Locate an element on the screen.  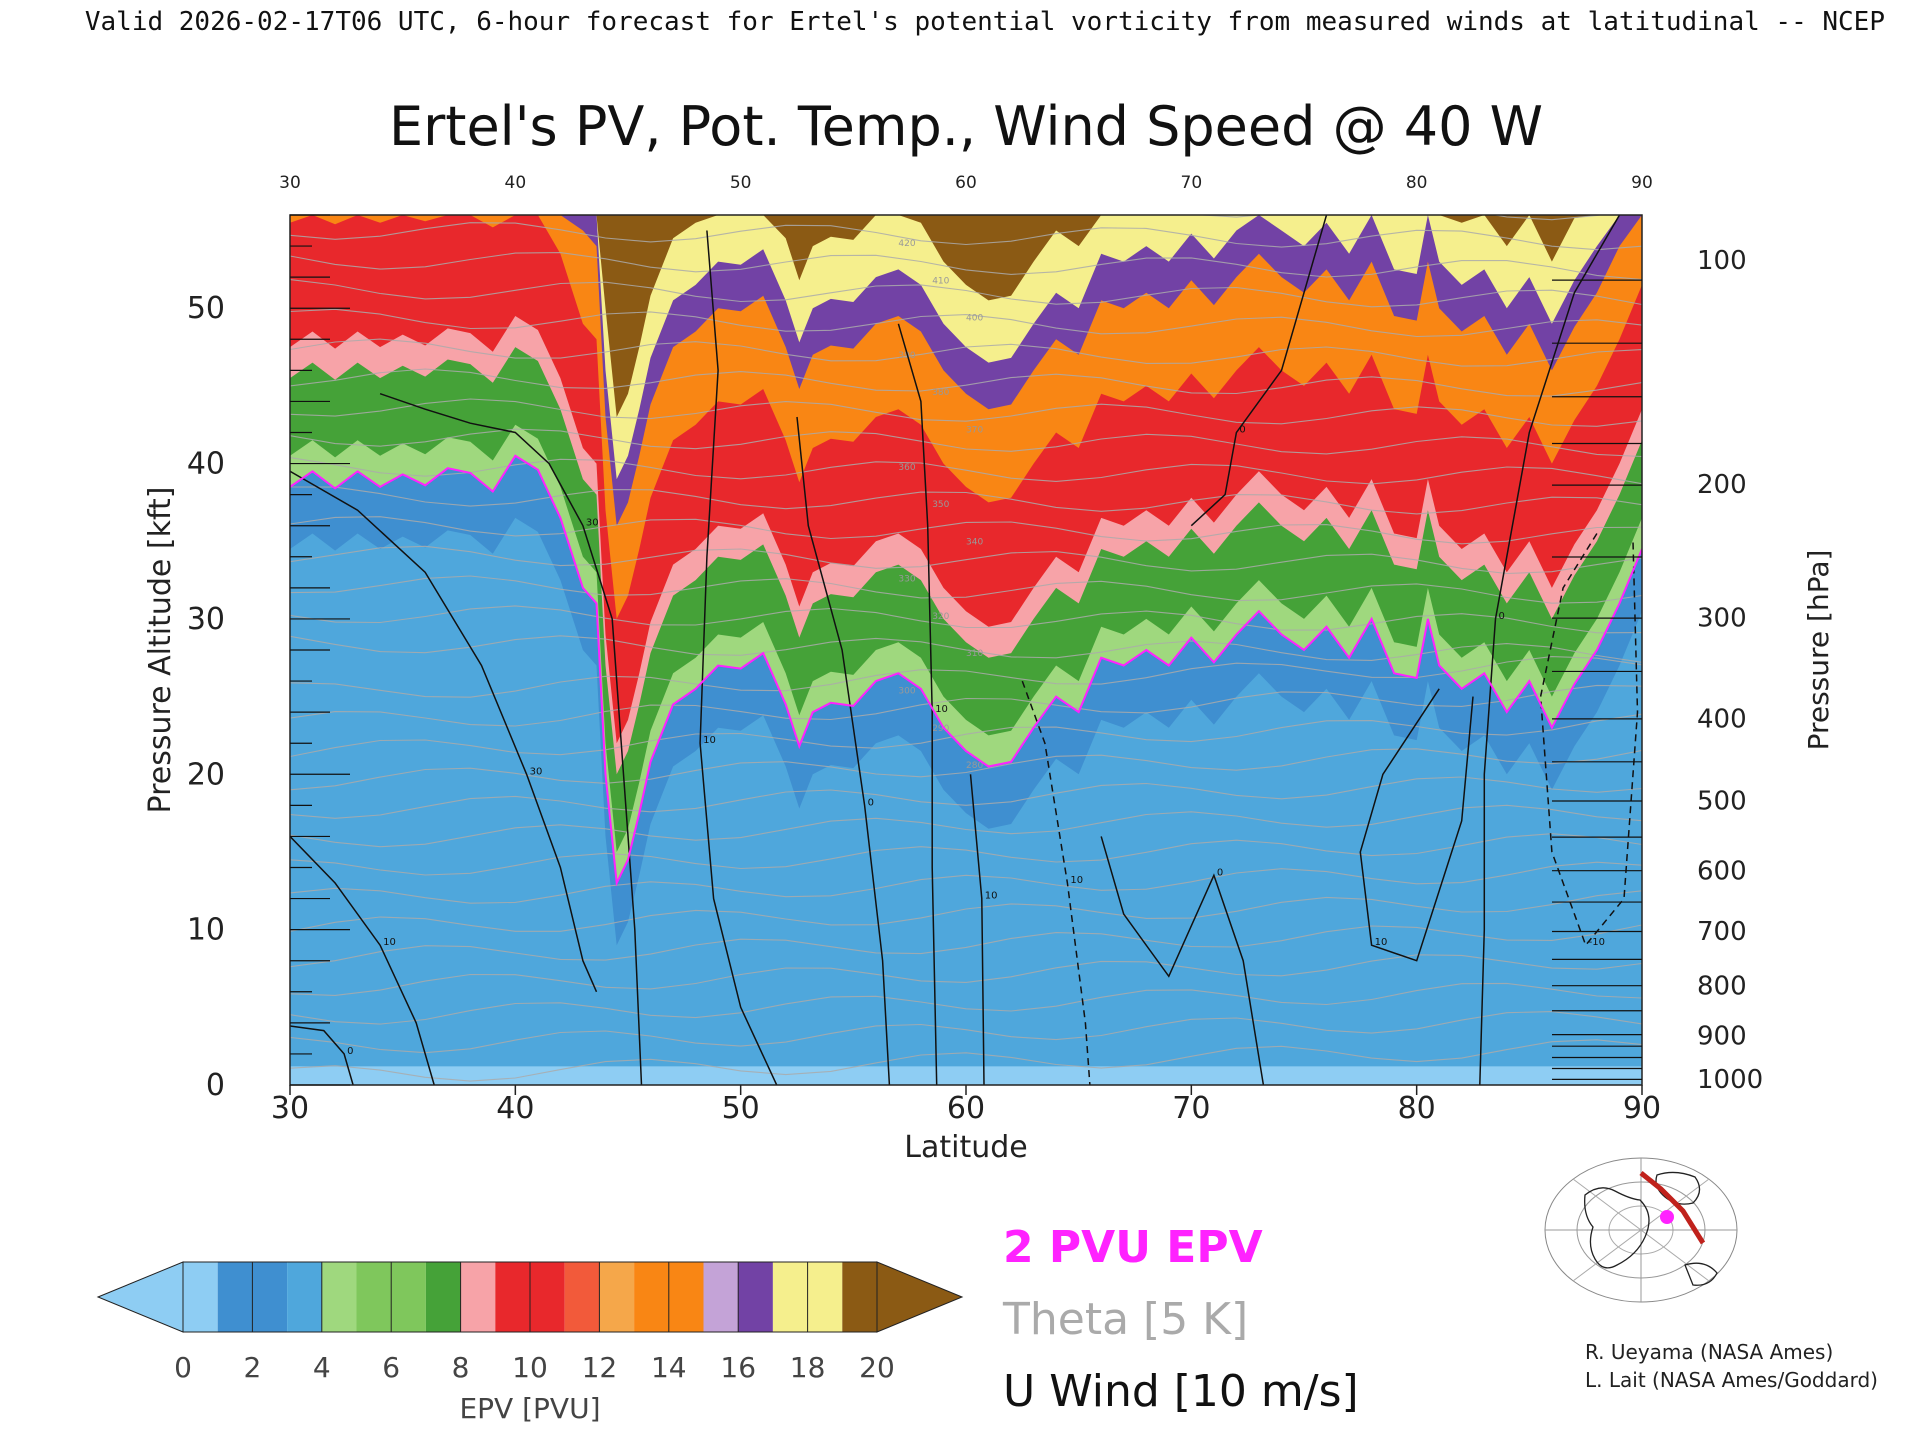
theta-label: 400 is located at coordinates (974, 319).